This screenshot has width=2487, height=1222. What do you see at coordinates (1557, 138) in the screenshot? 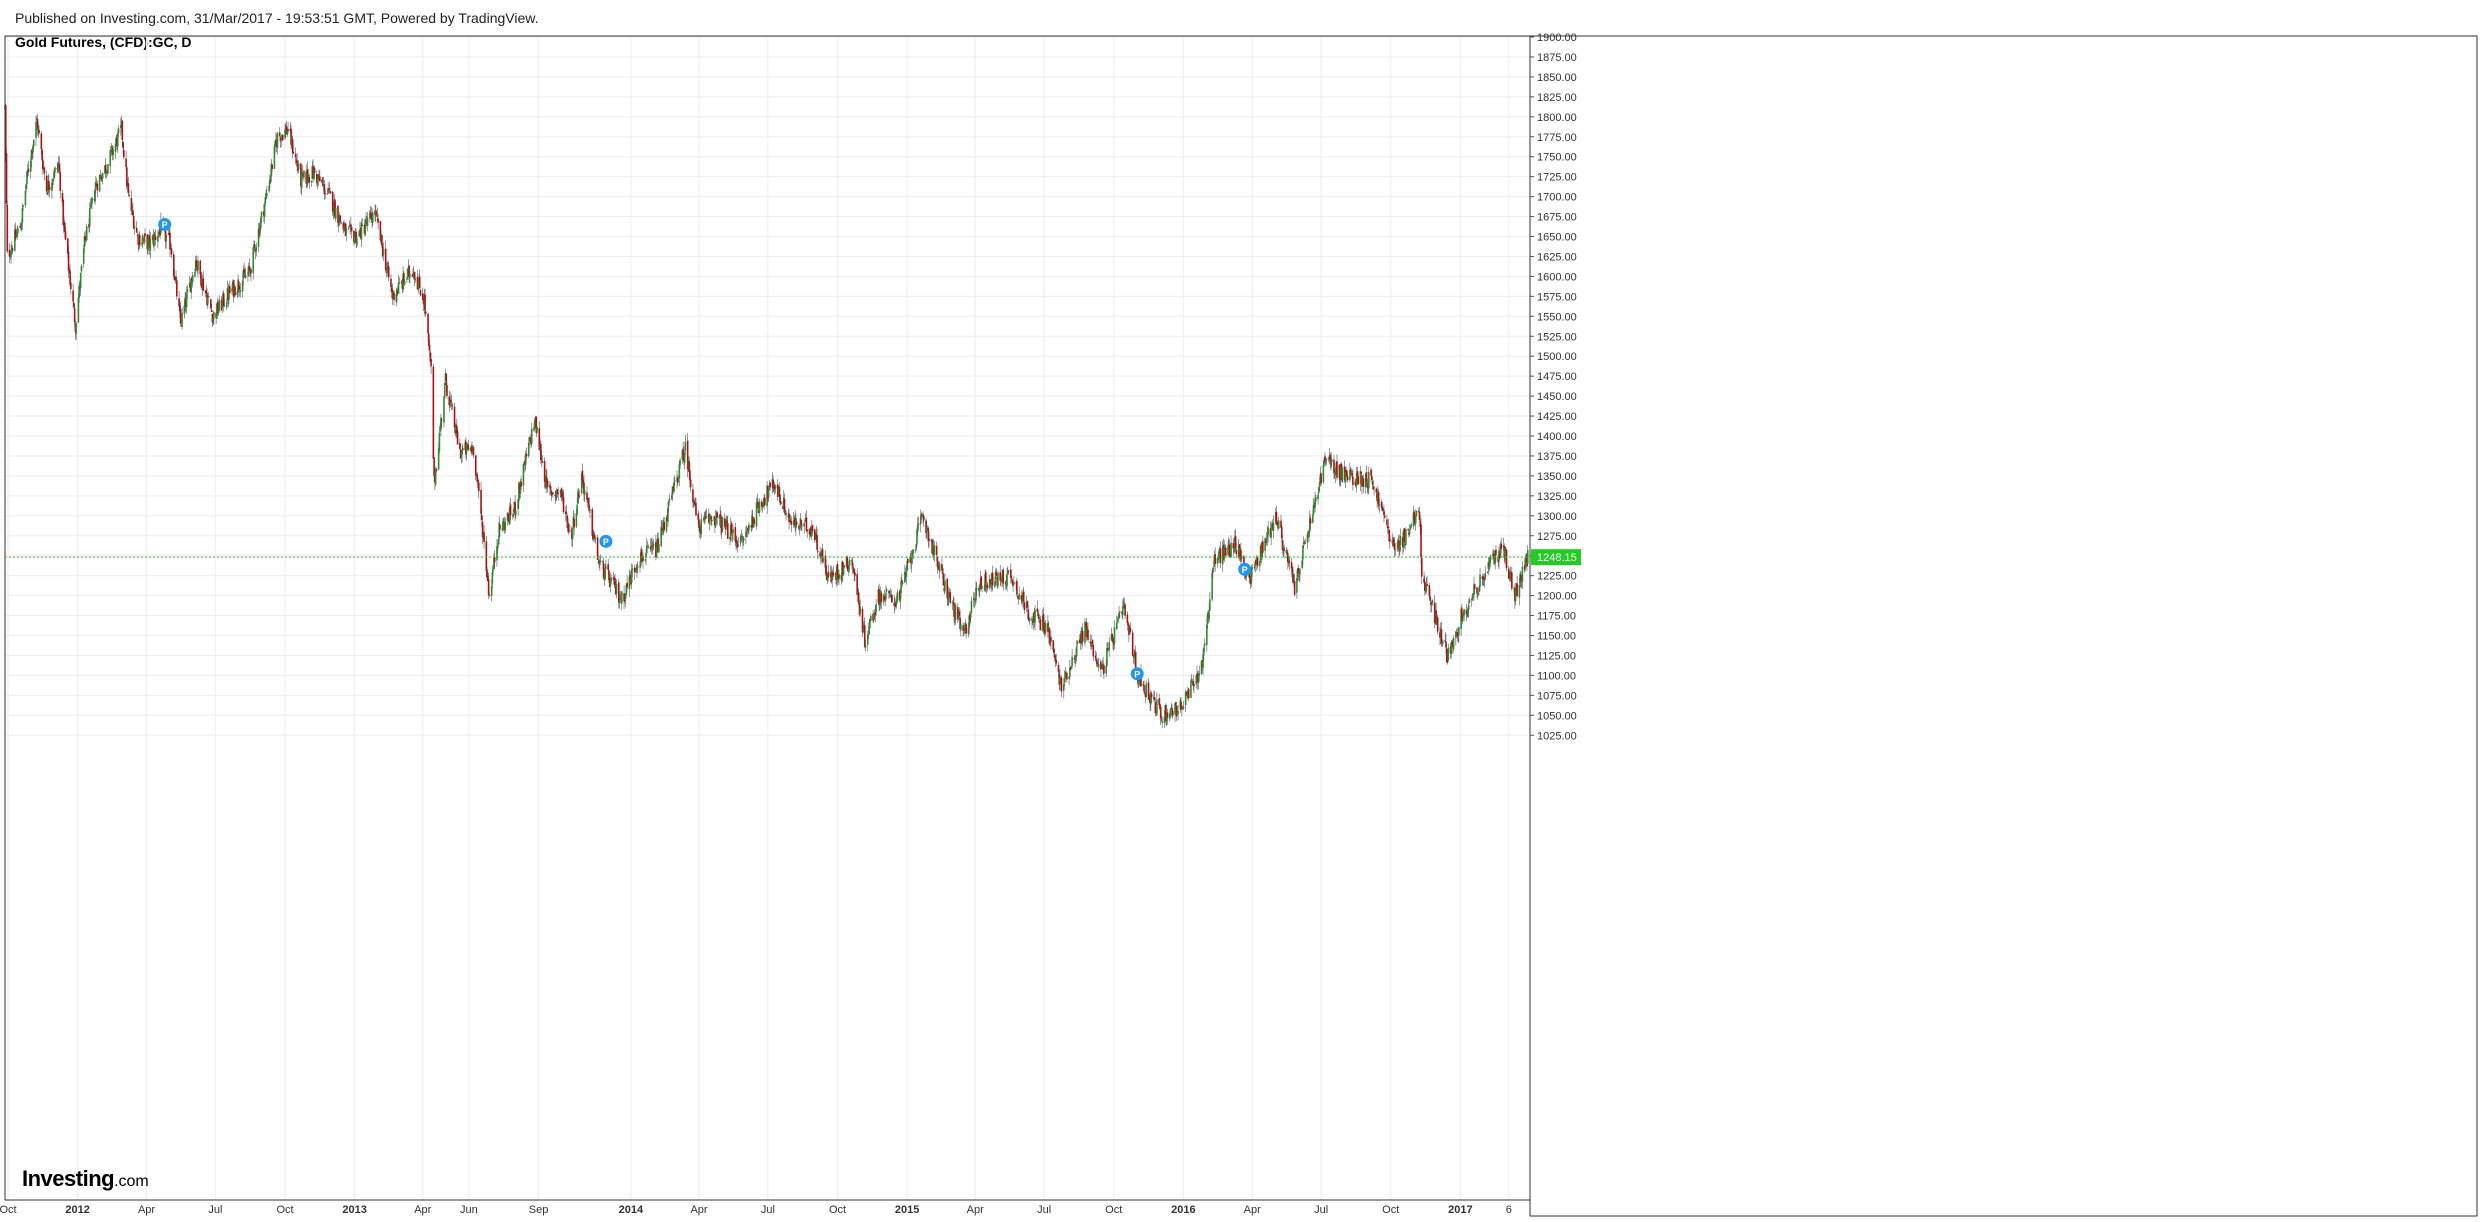
I see `y-tick-label: 1775.00` at bounding box center [1557, 138].